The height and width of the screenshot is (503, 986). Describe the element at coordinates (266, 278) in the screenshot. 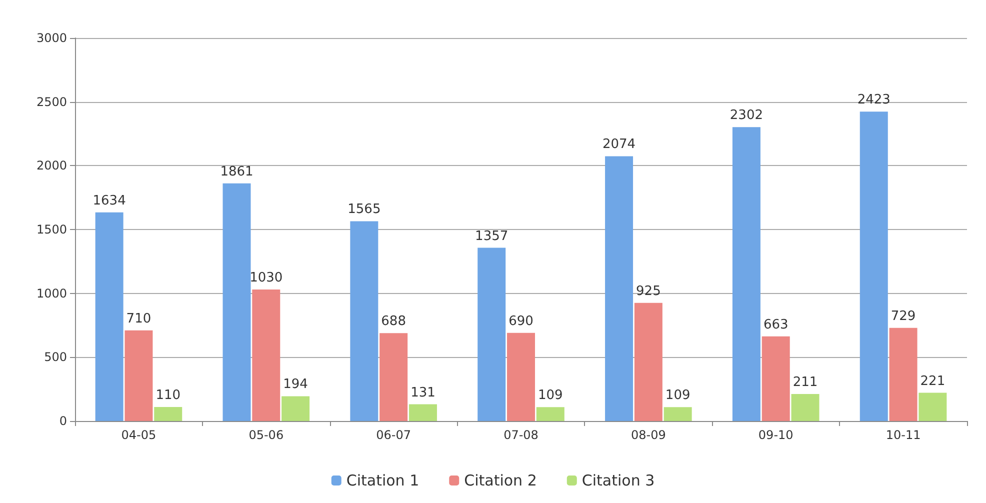

I see `data-label: 1030` at that location.